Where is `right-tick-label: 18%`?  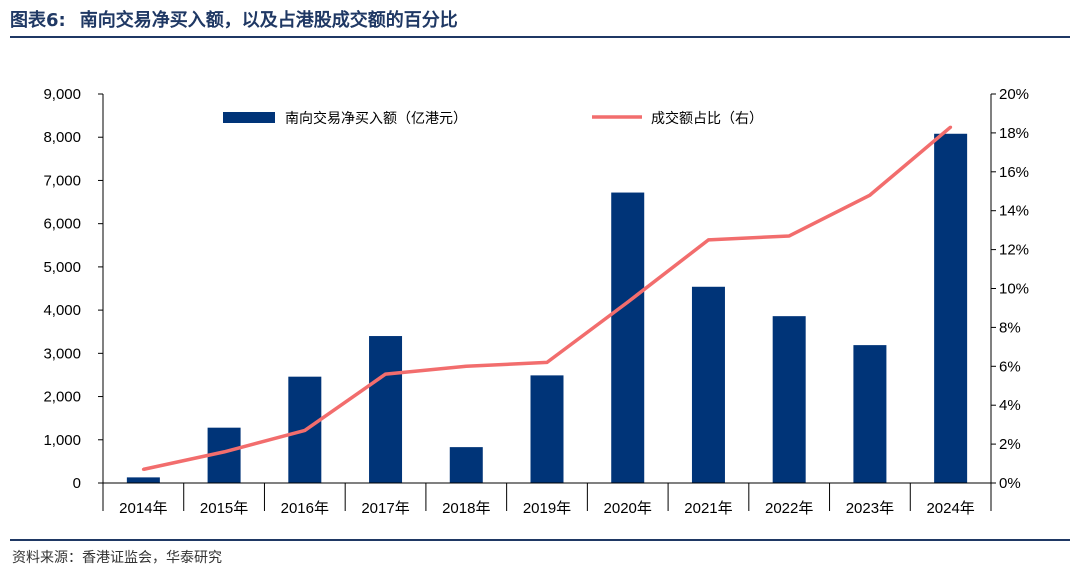
right-tick-label: 18% is located at coordinates (1014, 133).